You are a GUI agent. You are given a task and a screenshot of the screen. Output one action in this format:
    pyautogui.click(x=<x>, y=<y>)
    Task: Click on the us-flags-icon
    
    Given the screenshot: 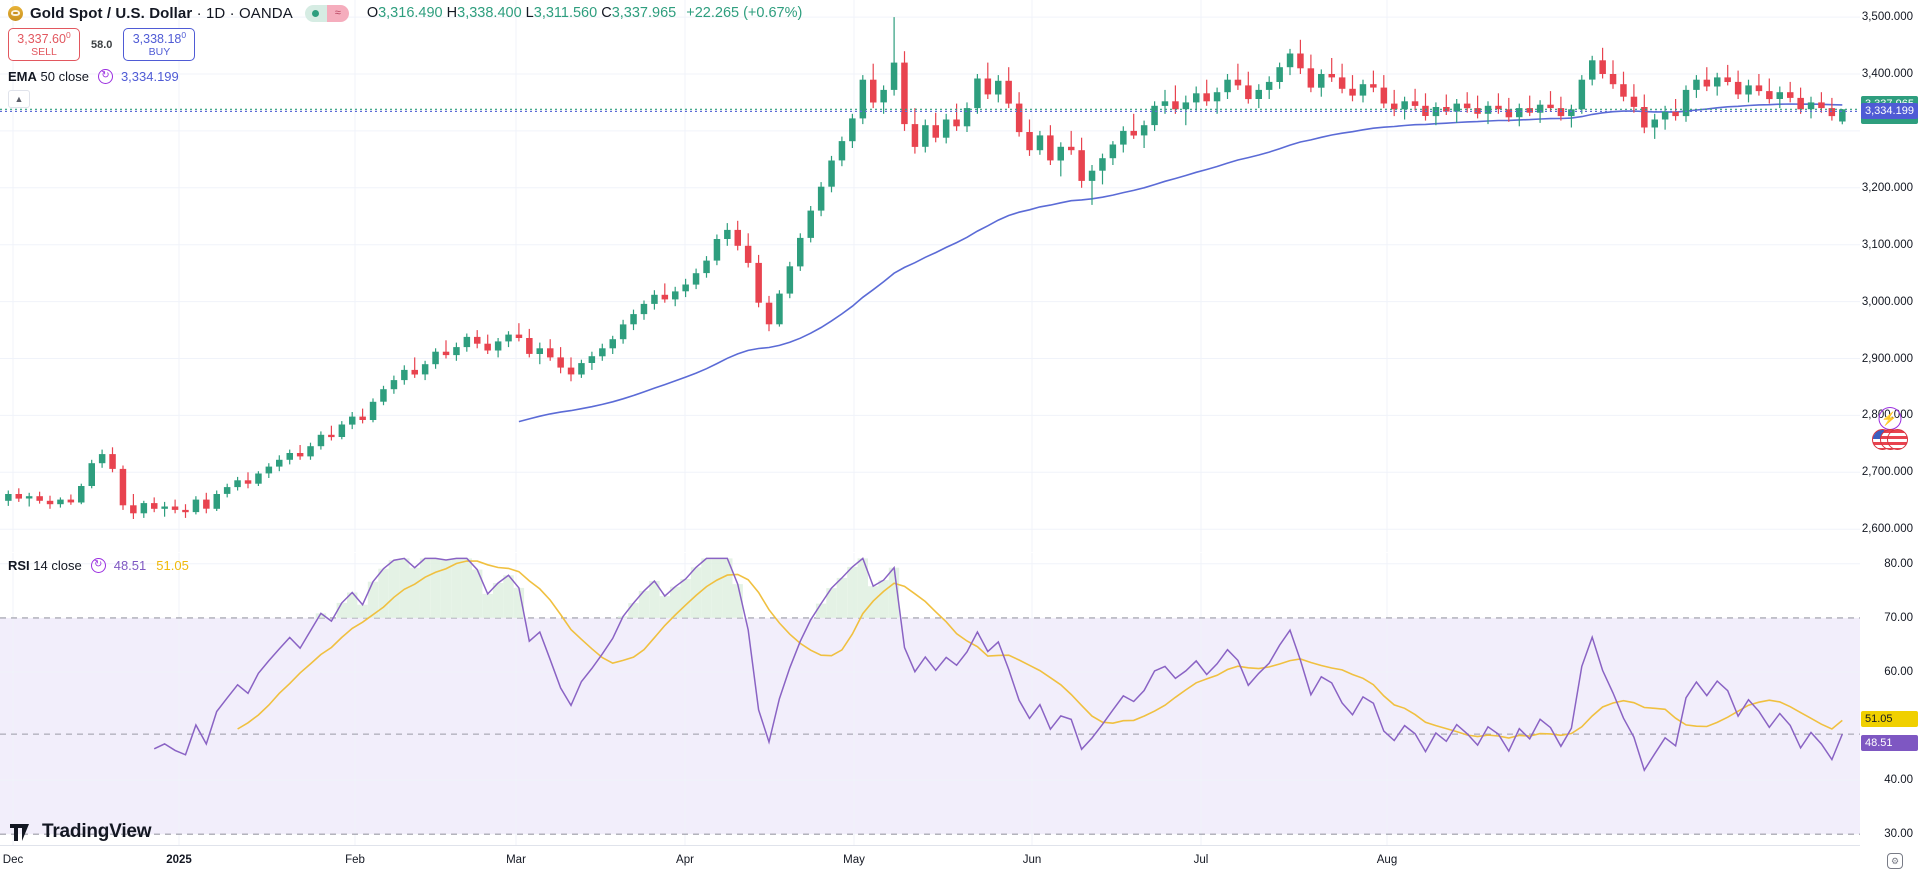 What is the action you would take?
    pyautogui.click(x=1889, y=439)
    